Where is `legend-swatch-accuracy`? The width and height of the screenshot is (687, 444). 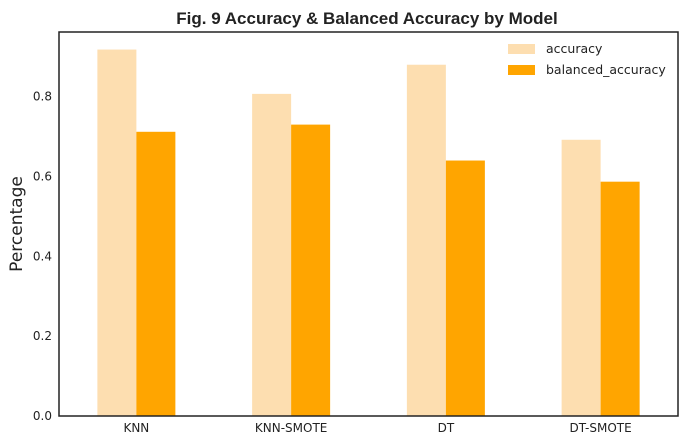
legend-swatch-accuracy is located at coordinates (521, 49).